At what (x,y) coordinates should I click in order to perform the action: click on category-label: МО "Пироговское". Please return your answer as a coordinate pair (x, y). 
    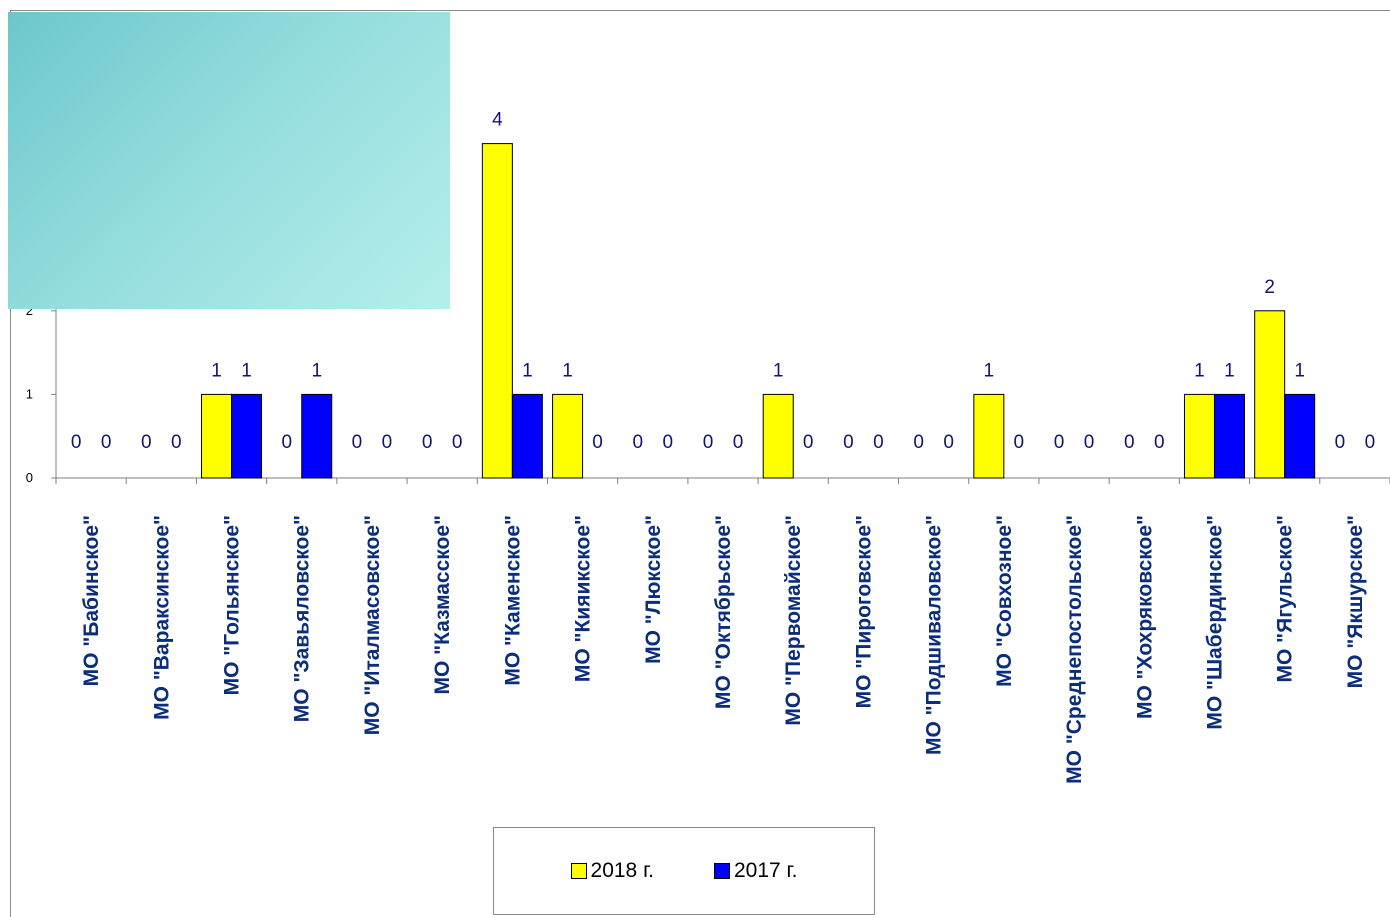
    Looking at the image, I should click on (863, 611).